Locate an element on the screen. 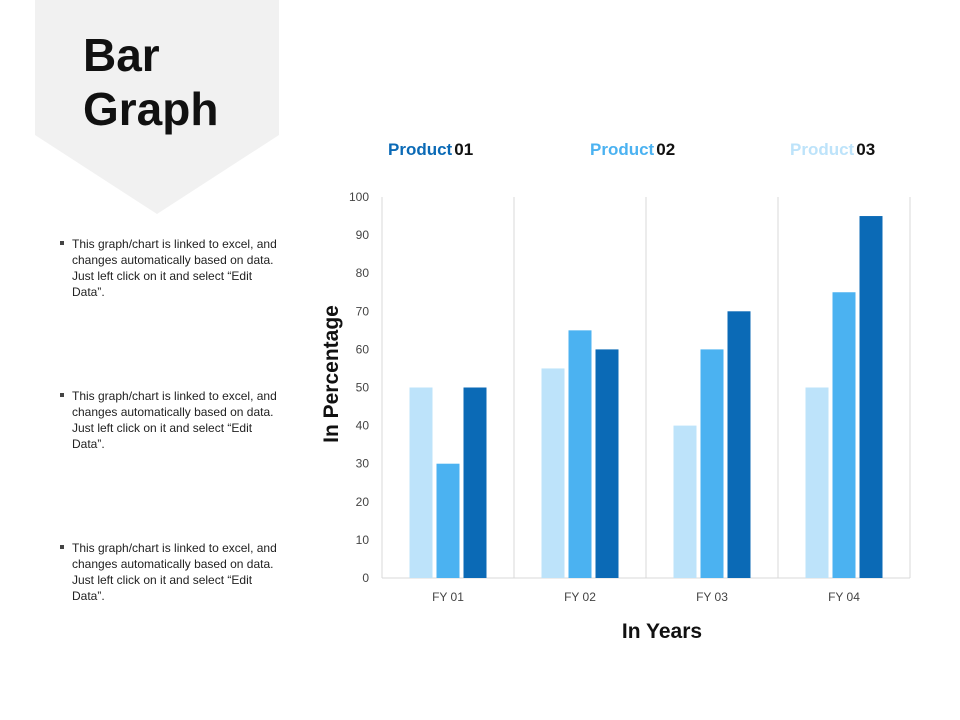 The height and width of the screenshot is (720, 960). title-panel-shape is located at coordinates (157, 107).